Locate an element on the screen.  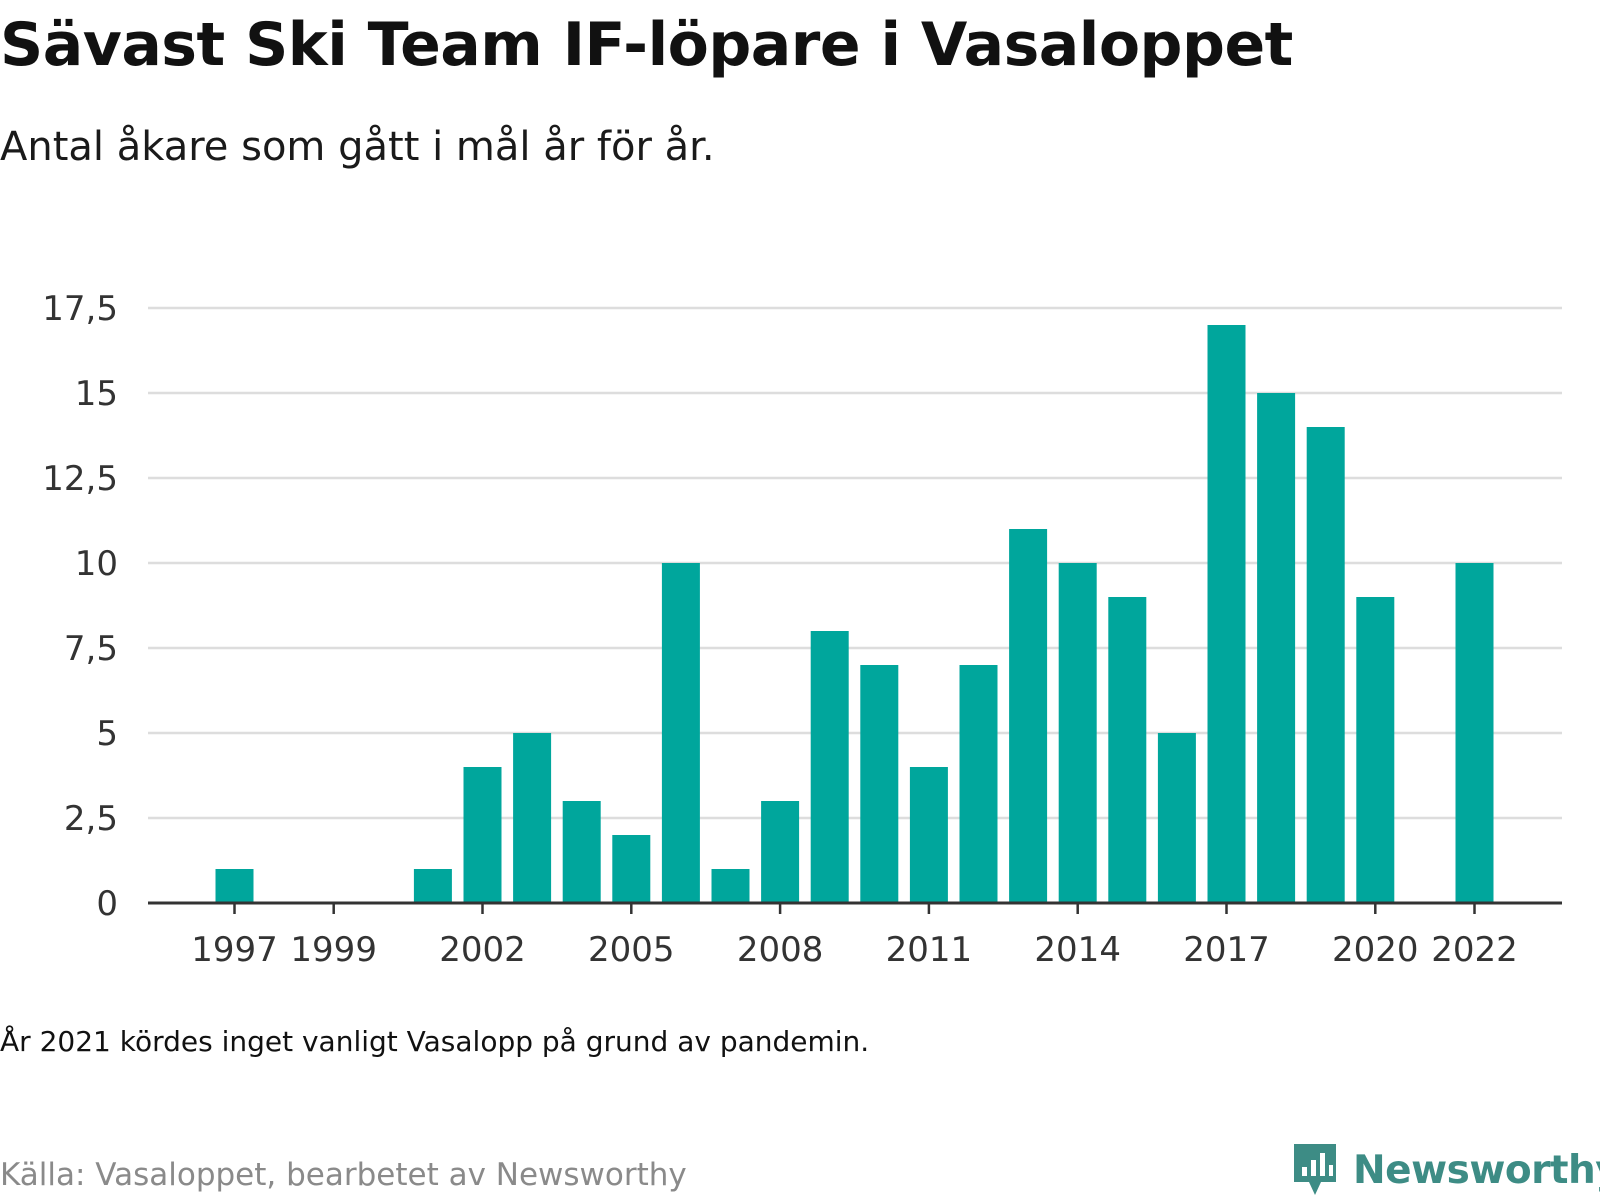
x-tick-label: 2017 is located at coordinates (1226, 950).